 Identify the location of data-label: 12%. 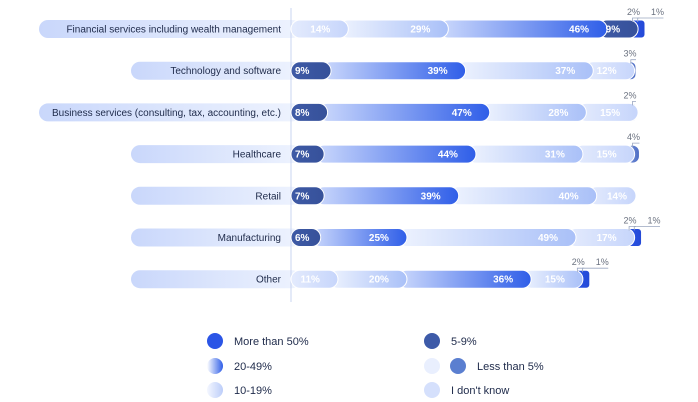
(607, 71).